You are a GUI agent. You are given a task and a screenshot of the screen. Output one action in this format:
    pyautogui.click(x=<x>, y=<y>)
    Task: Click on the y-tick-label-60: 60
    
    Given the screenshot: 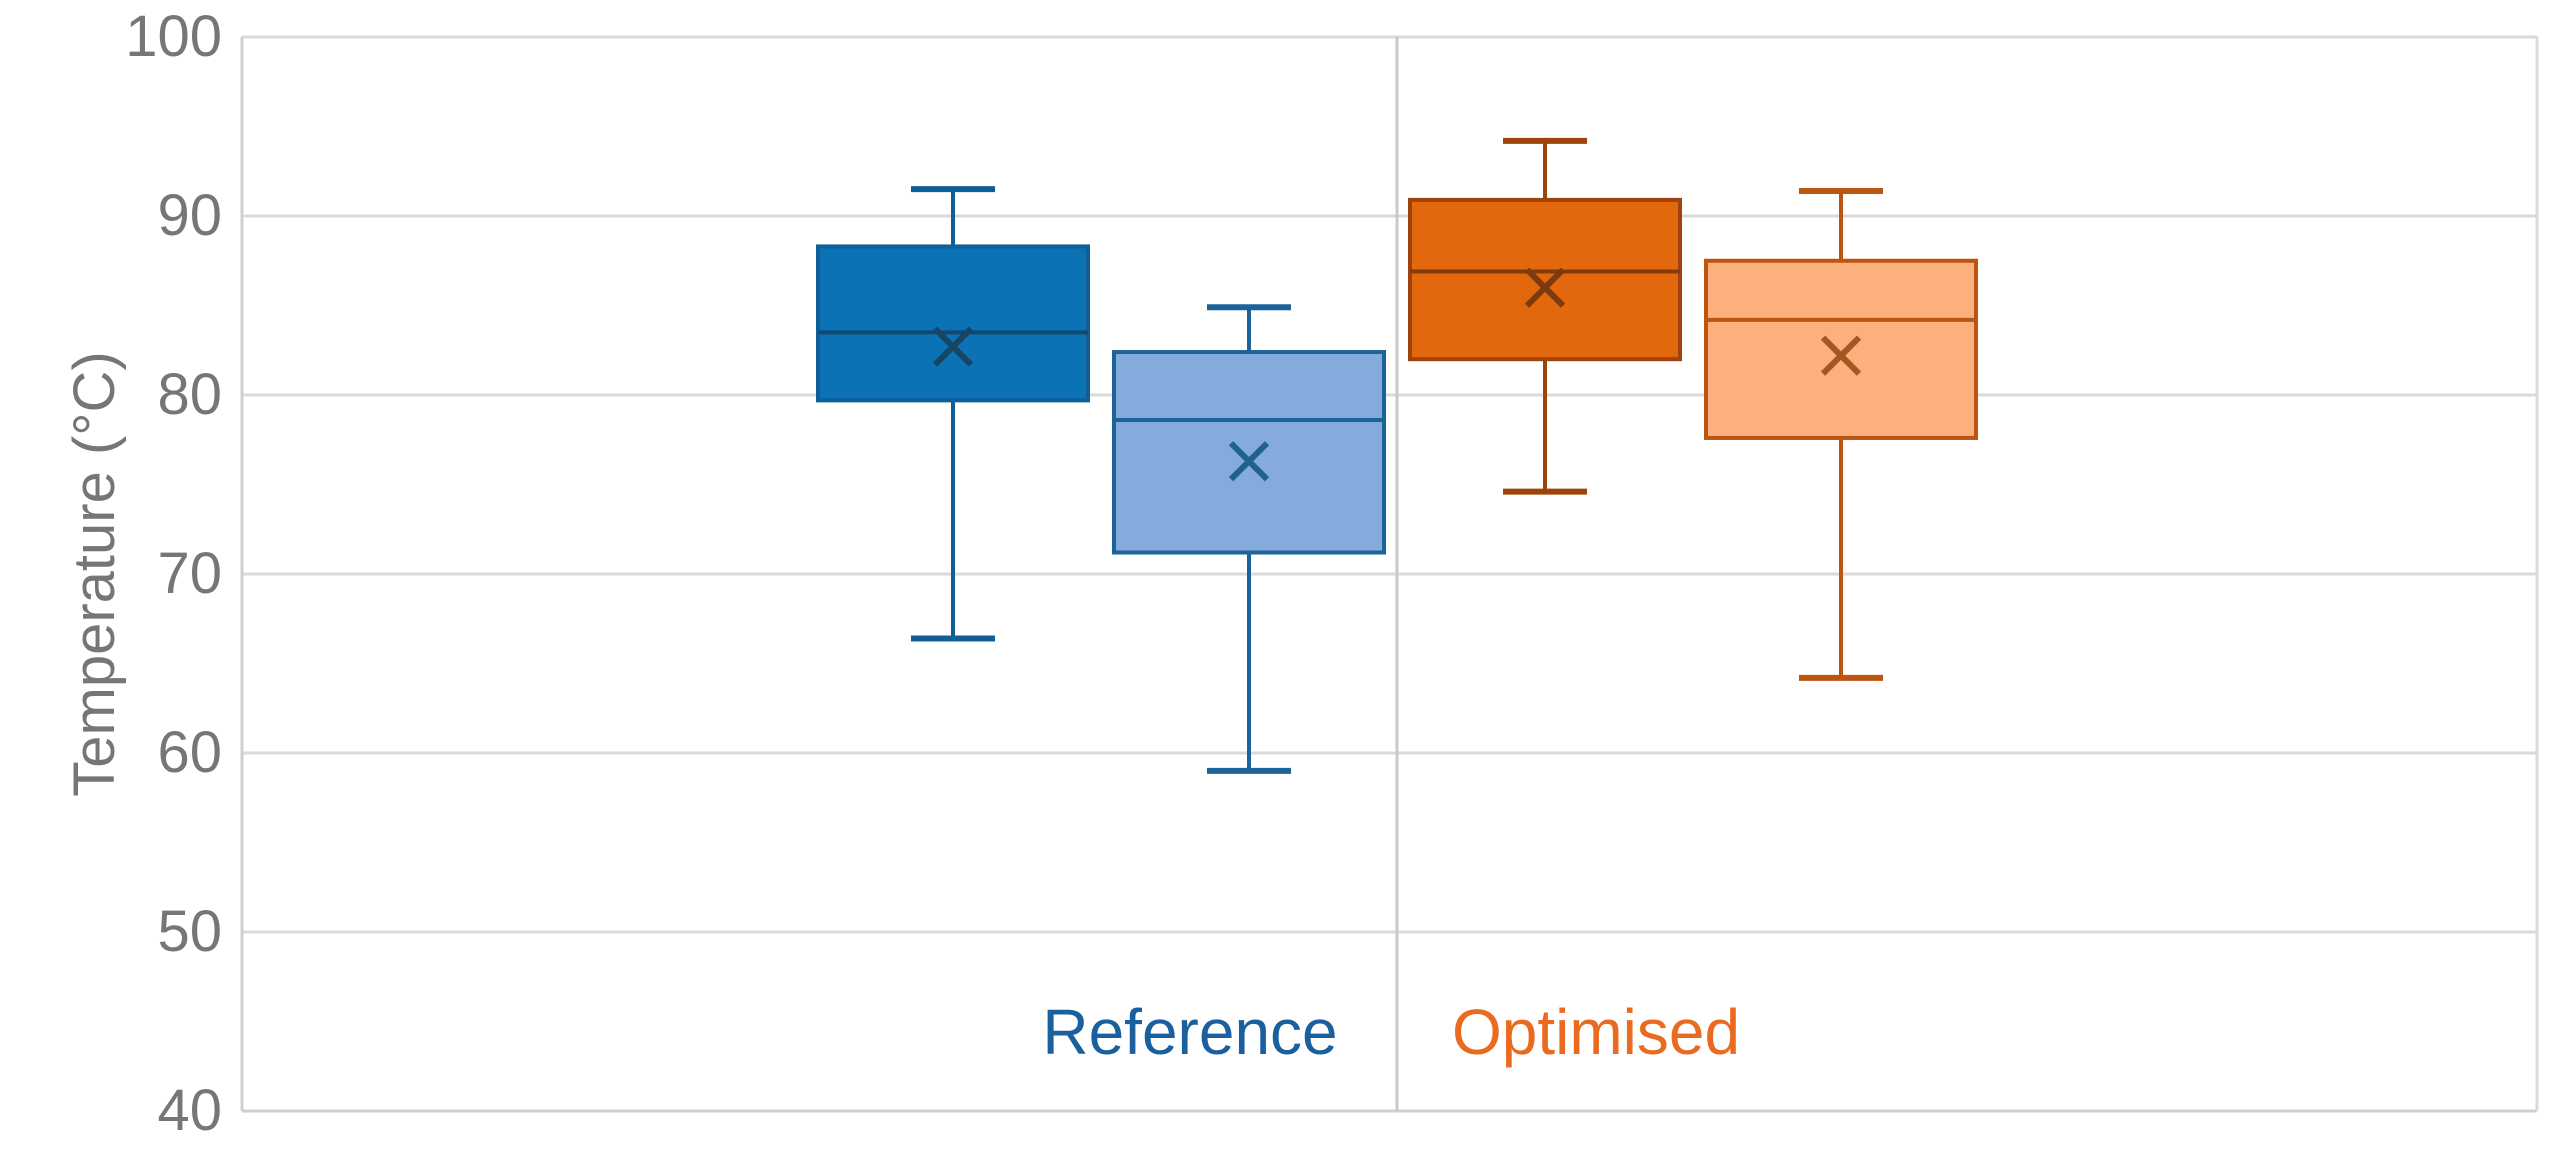 What is the action you would take?
    pyautogui.click(x=189, y=752)
    